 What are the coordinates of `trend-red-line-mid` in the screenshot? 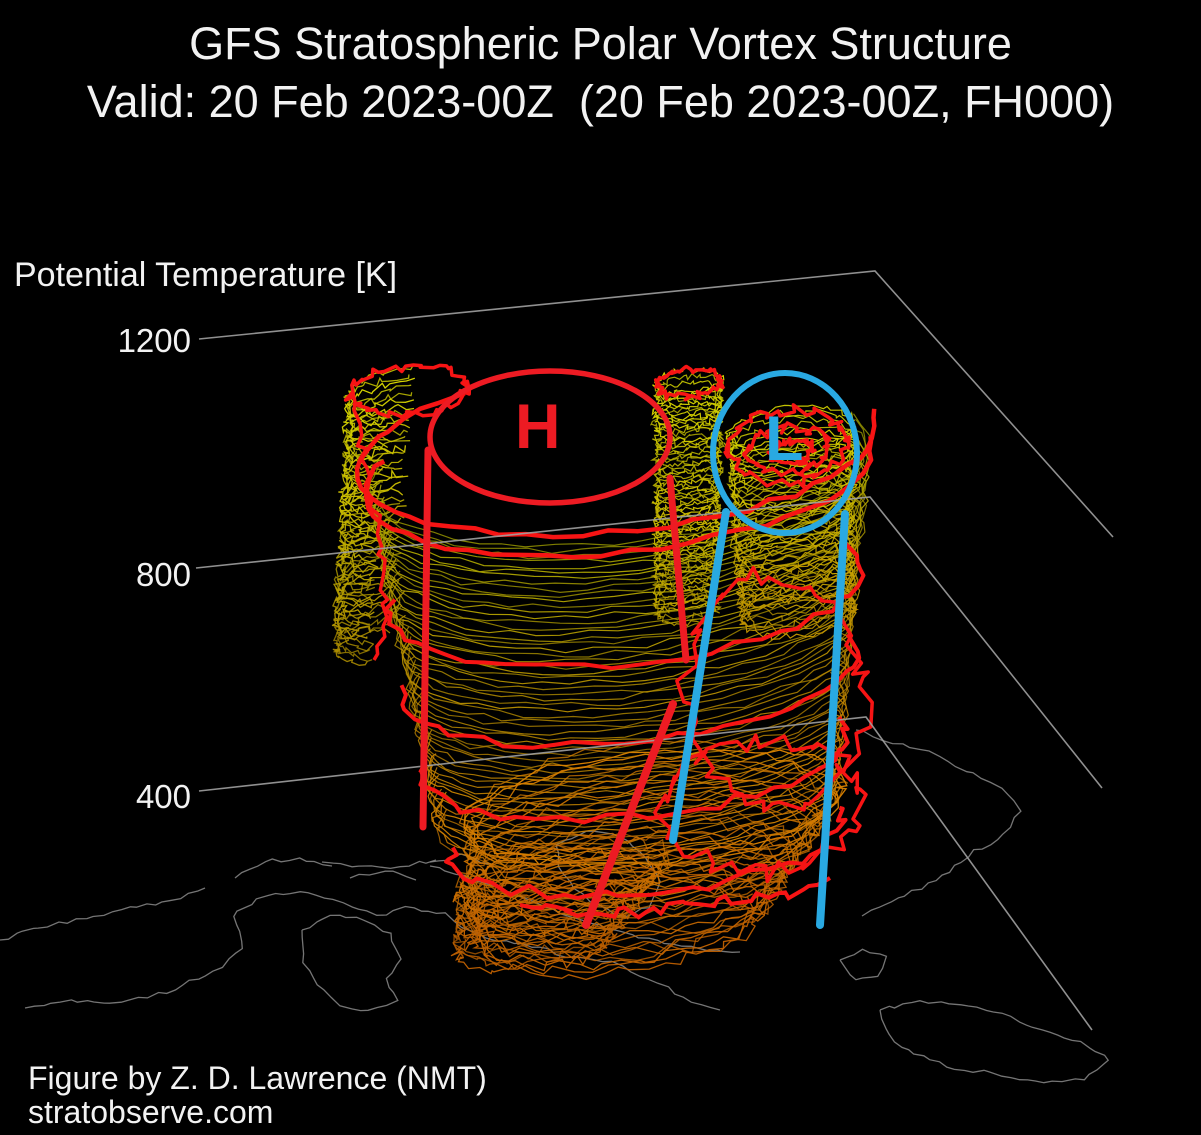 It's located at (678, 569).